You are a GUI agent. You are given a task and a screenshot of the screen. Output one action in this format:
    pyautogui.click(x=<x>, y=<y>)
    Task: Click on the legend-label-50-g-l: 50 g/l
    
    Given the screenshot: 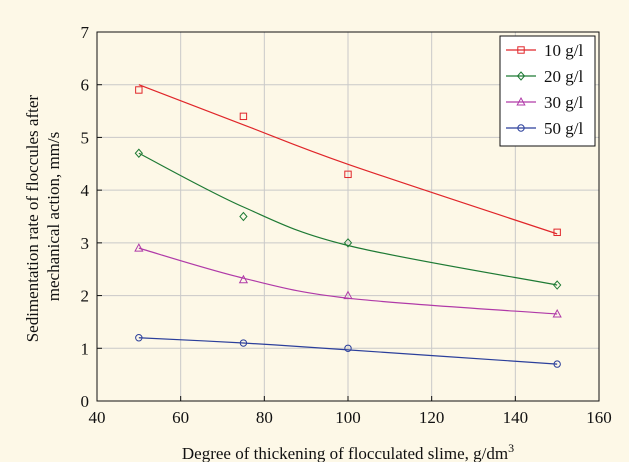 What is the action you would take?
    pyautogui.click(x=563, y=128)
    